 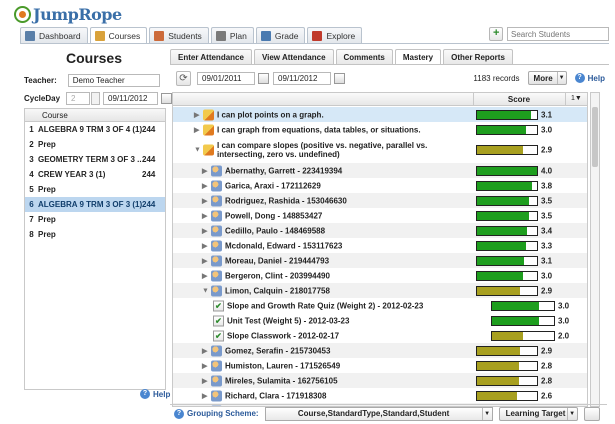 What do you see at coordinates (22, 14) in the screenshot?
I see `jumprope-logo-icon` at bounding box center [22, 14].